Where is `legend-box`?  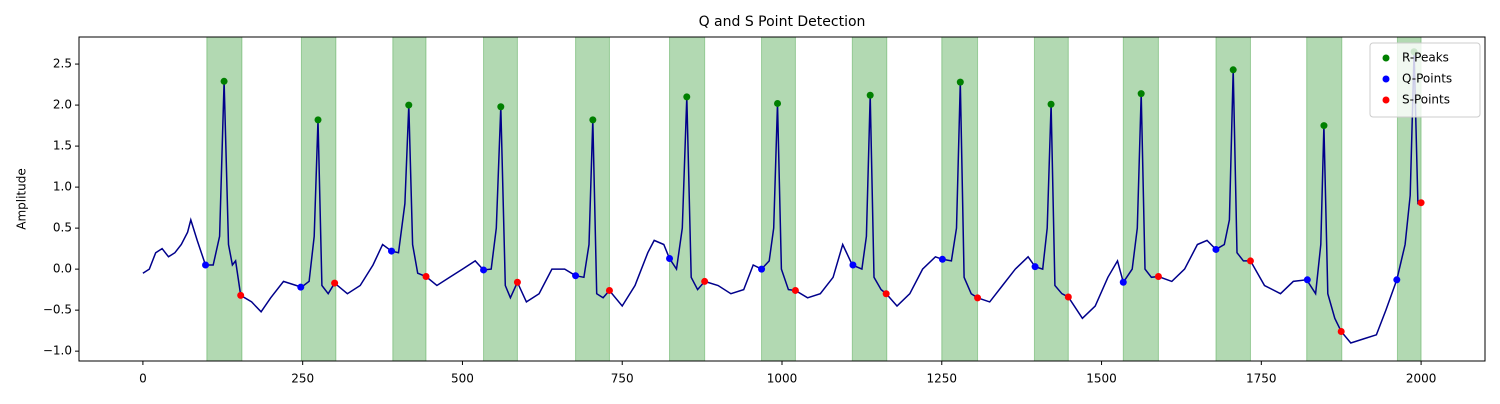
legend-box is located at coordinates (1425, 80).